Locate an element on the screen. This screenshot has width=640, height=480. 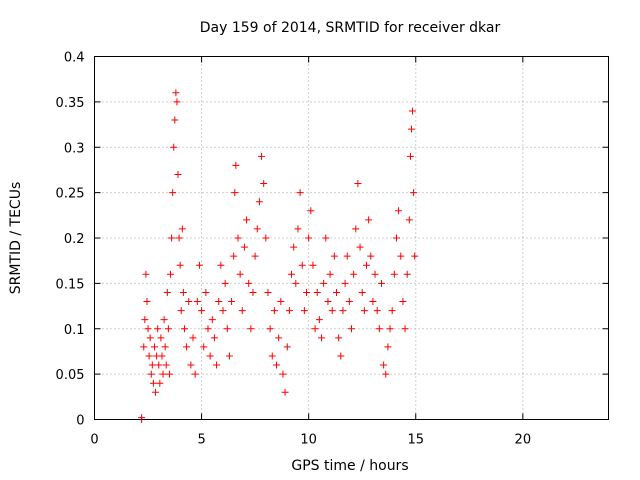
y-tick-label: 0.3 is located at coordinates (74, 148).